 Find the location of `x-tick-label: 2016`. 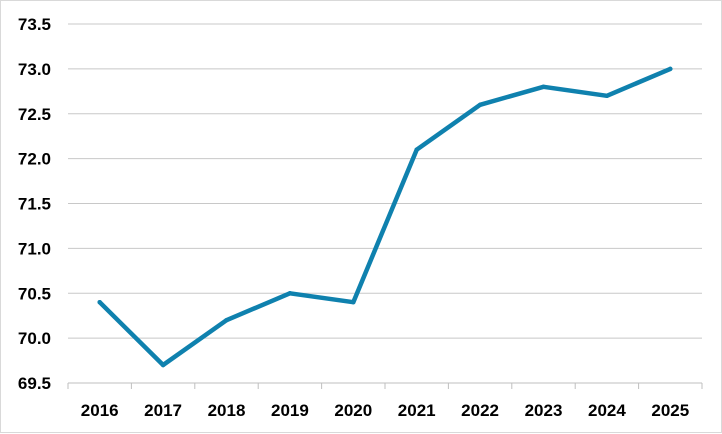

x-tick-label: 2016 is located at coordinates (100, 410).